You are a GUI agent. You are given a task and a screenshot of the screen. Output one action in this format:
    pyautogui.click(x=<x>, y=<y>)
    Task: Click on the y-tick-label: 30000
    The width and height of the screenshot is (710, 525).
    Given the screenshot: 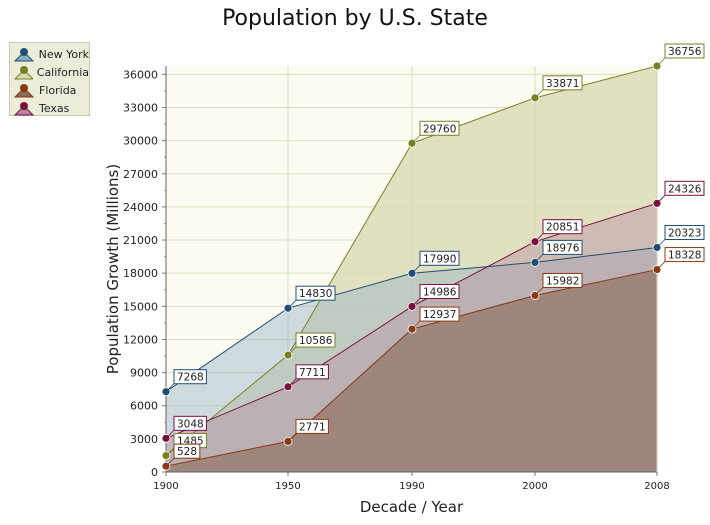 What is the action you would take?
    pyautogui.click(x=140, y=141)
    